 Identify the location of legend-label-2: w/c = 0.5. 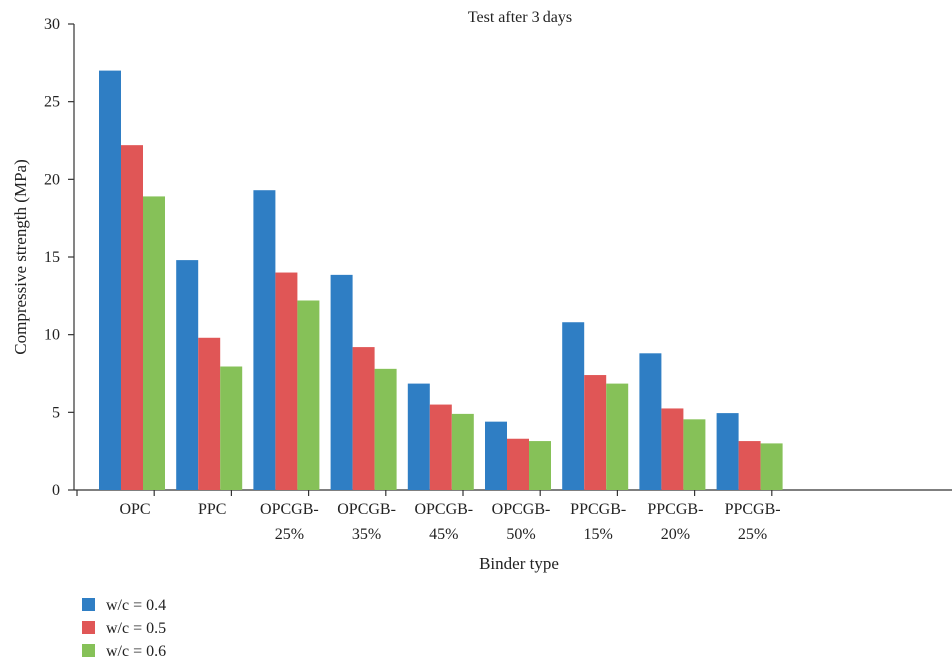
(136, 628).